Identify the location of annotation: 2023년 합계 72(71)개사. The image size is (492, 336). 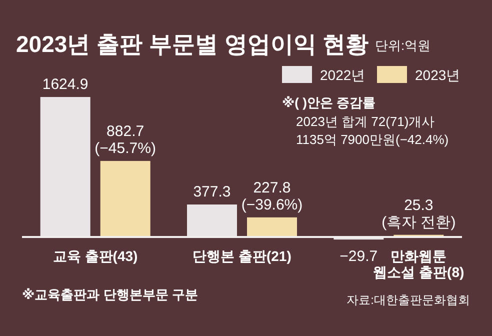
(365, 121).